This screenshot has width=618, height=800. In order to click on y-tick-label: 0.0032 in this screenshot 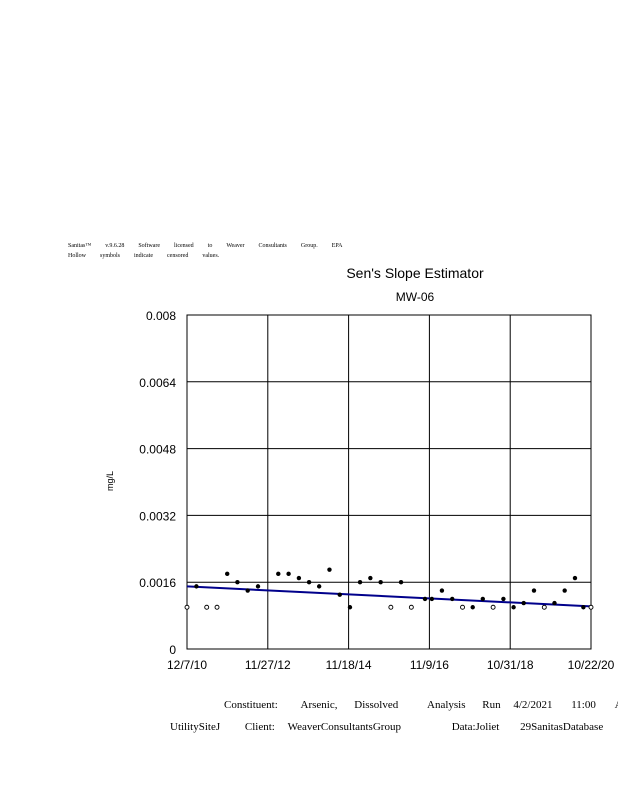, I will do `click(157, 516)`.